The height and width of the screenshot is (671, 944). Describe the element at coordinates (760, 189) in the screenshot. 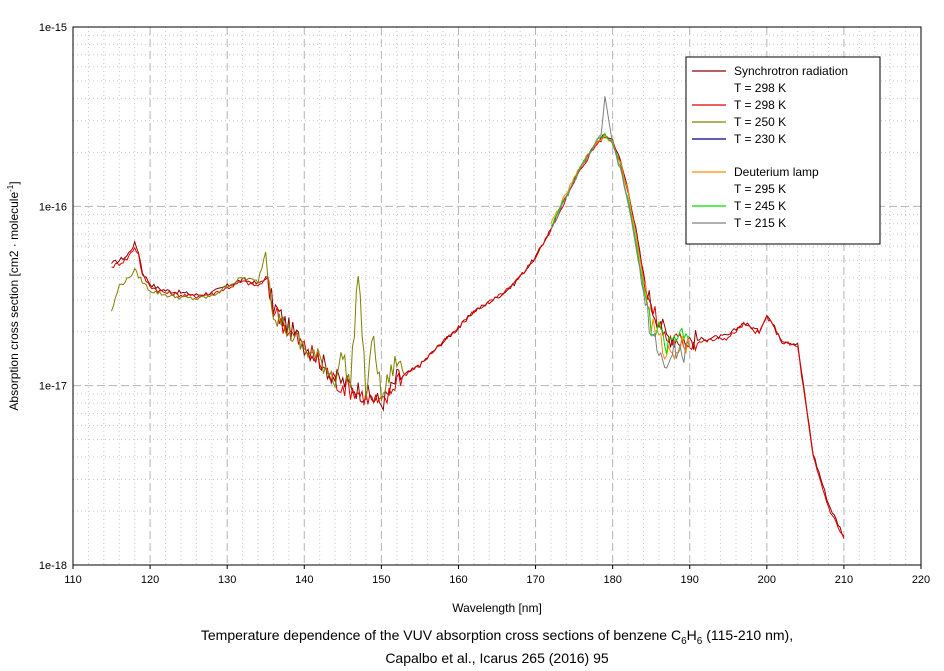

I see `legend-label: T = 295 K` at that location.